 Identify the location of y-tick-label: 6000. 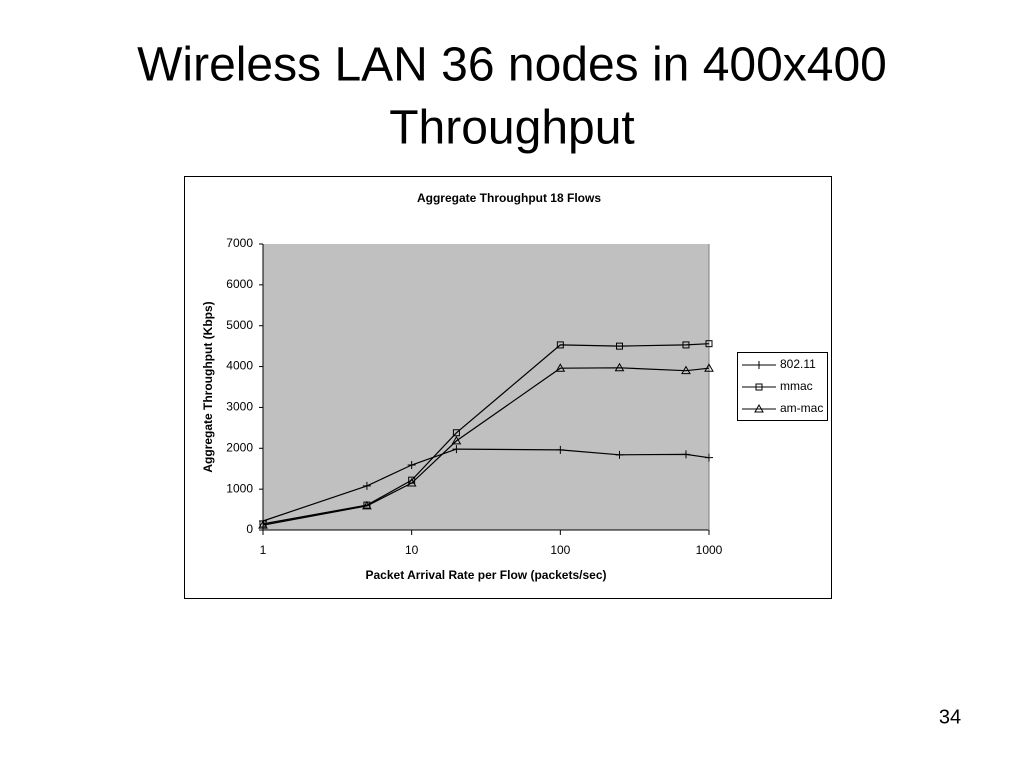
(239, 284).